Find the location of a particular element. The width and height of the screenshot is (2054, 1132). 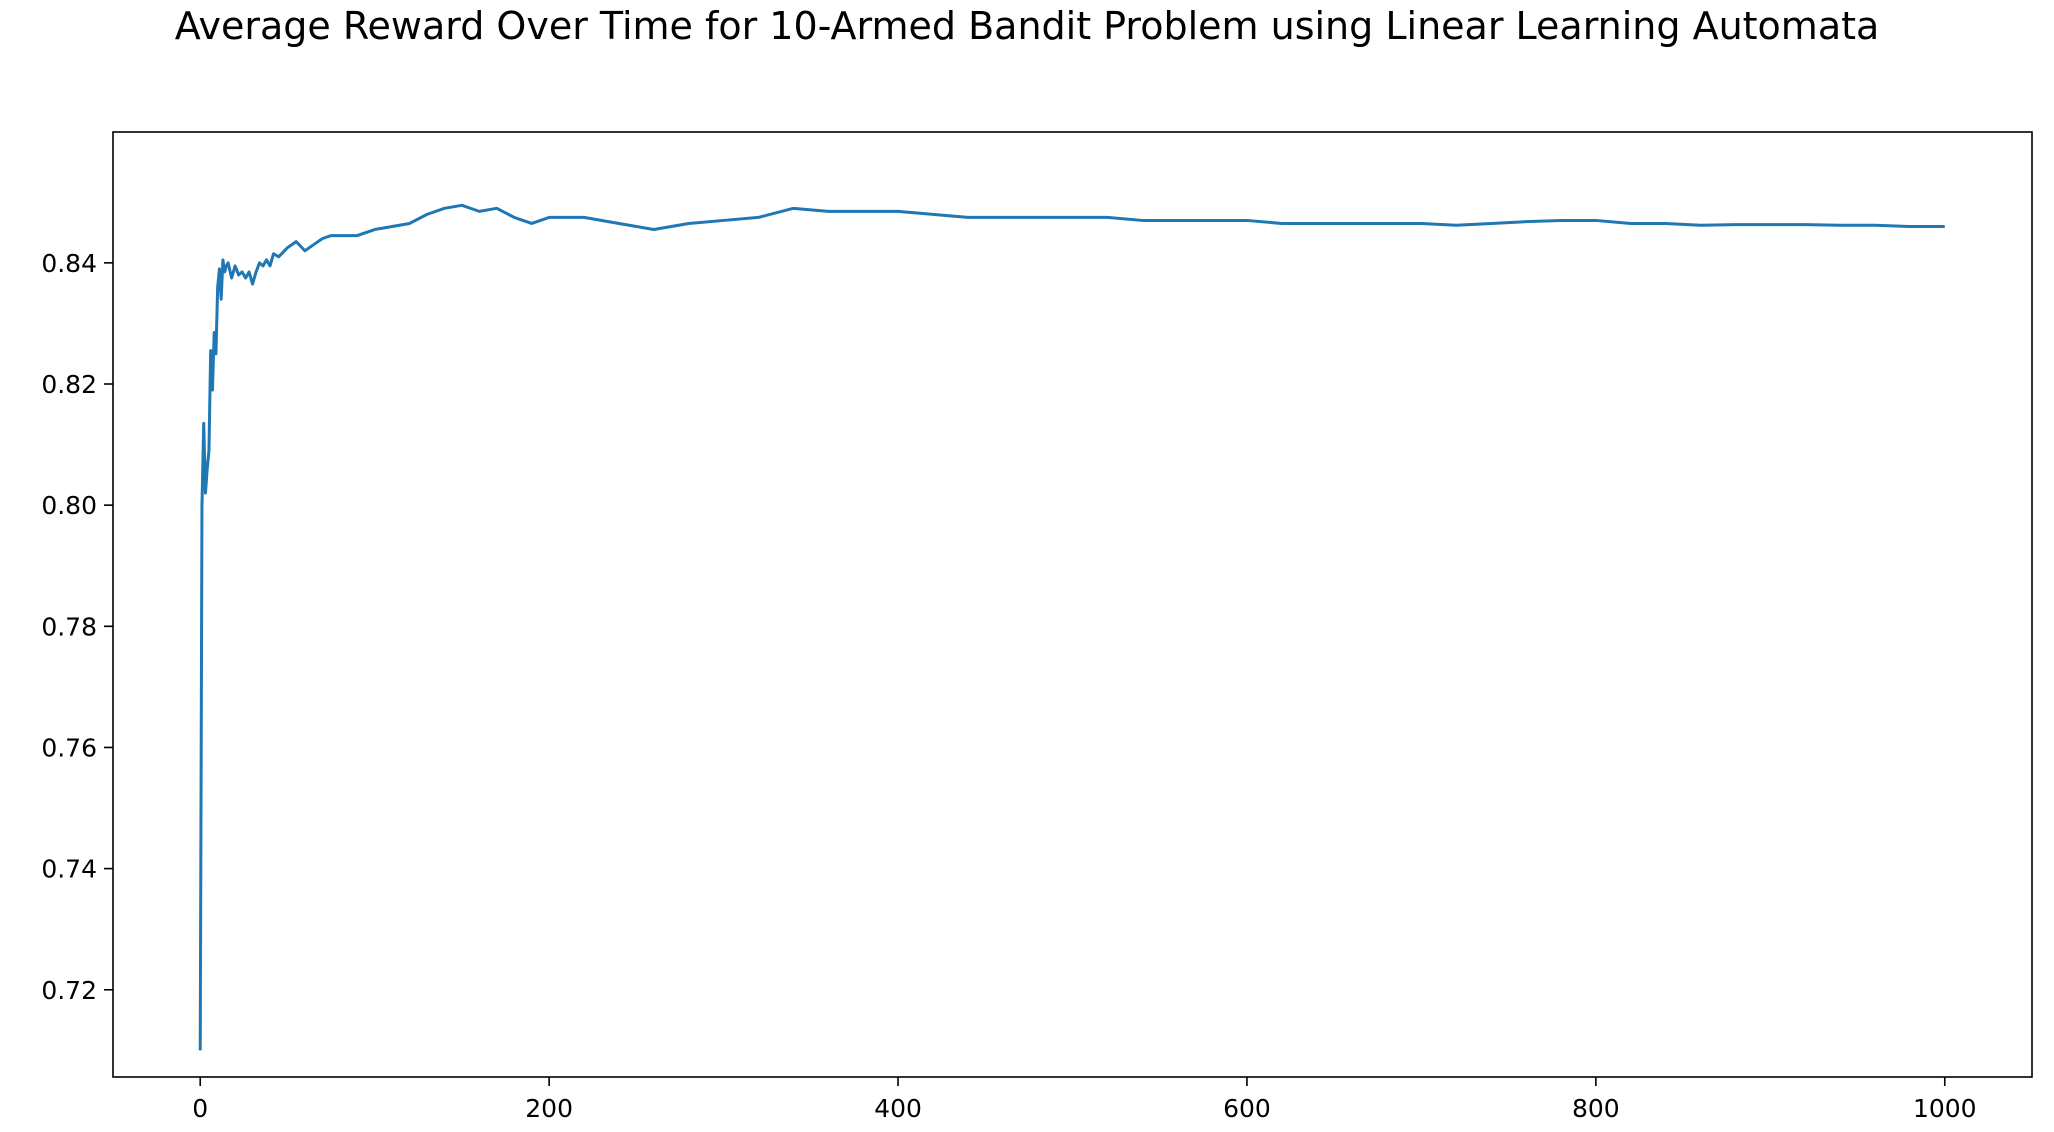

y-tick-label: 0.76 is located at coordinates (69, 747).